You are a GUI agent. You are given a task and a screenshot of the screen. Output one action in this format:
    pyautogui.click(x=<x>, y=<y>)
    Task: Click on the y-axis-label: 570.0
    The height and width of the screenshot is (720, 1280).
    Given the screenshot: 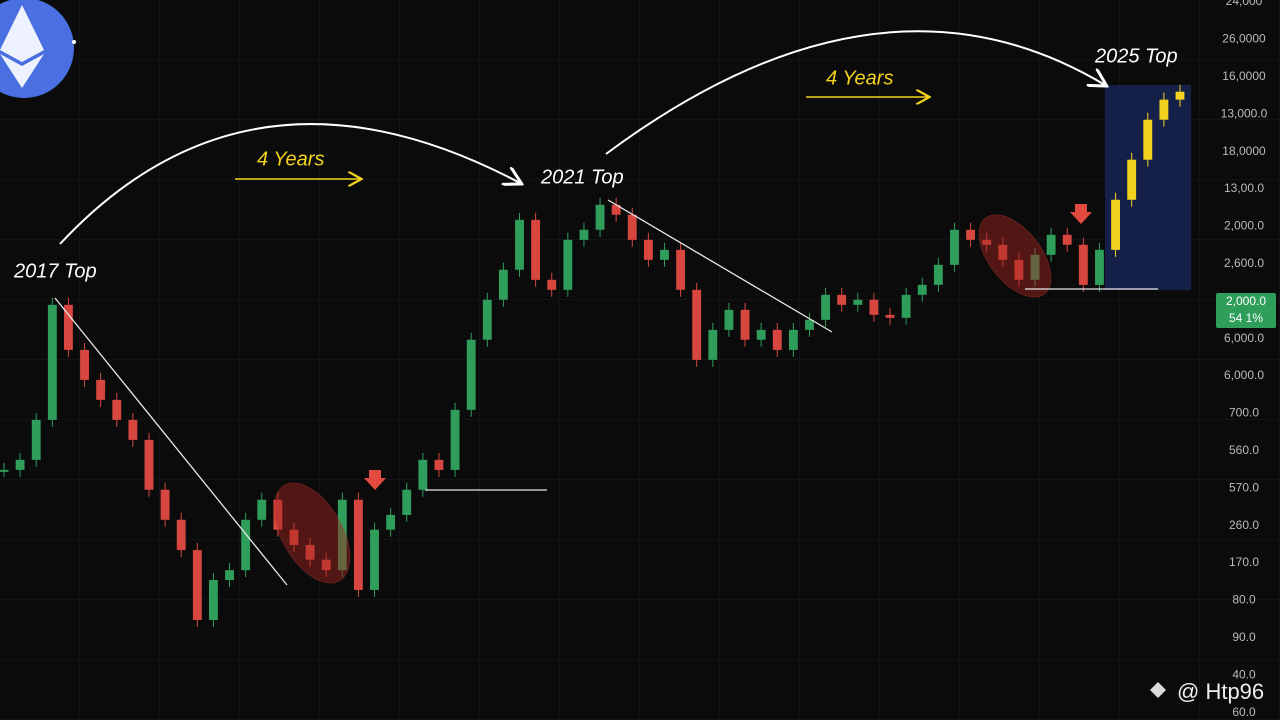 What is the action you would take?
    pyautogui.click(x=1244, y=487)
    